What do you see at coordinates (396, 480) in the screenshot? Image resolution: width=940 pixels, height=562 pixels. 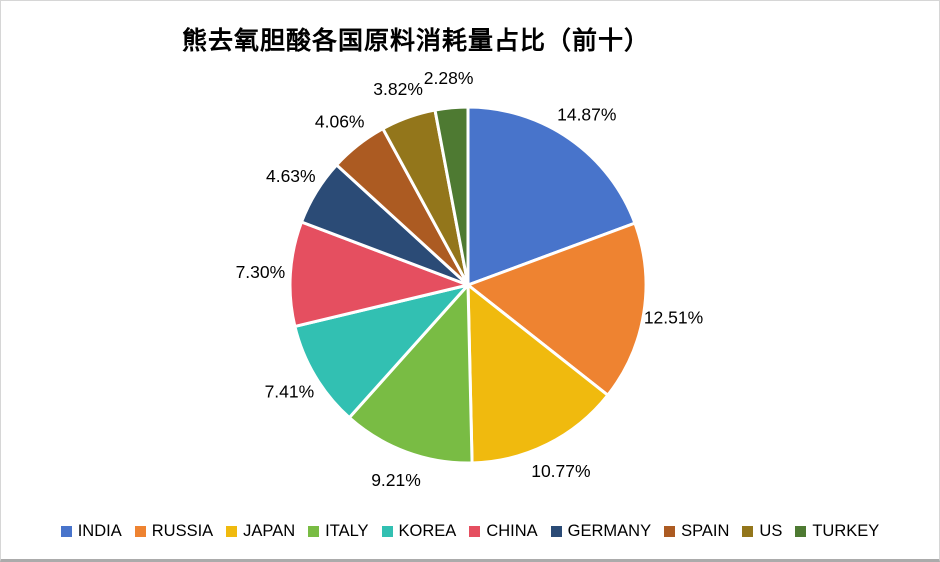 I see `slice-label-italy: 9.21%` at bounding box center [396, 480].